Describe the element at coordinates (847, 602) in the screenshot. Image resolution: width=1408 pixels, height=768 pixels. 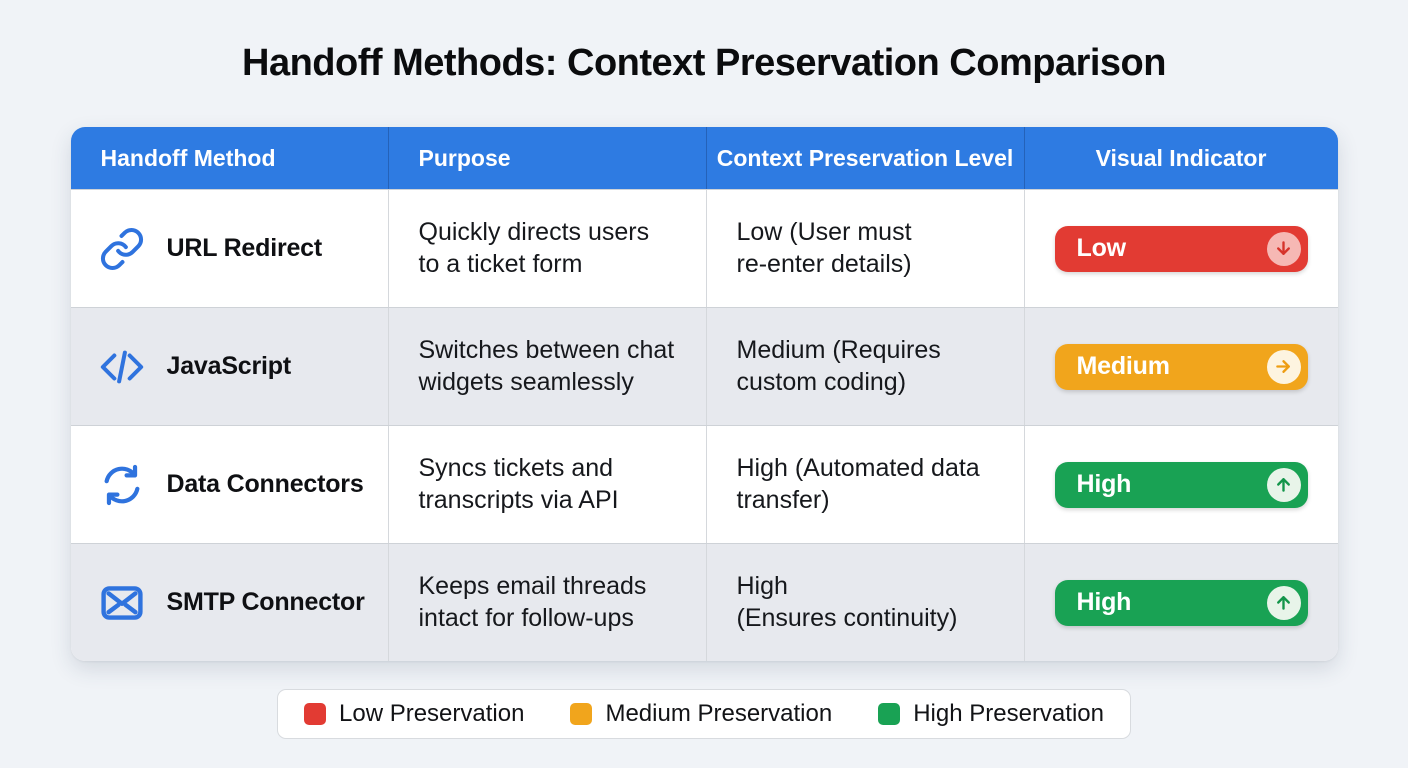
I see `level-text: High (Ensures continuity)` at that location.